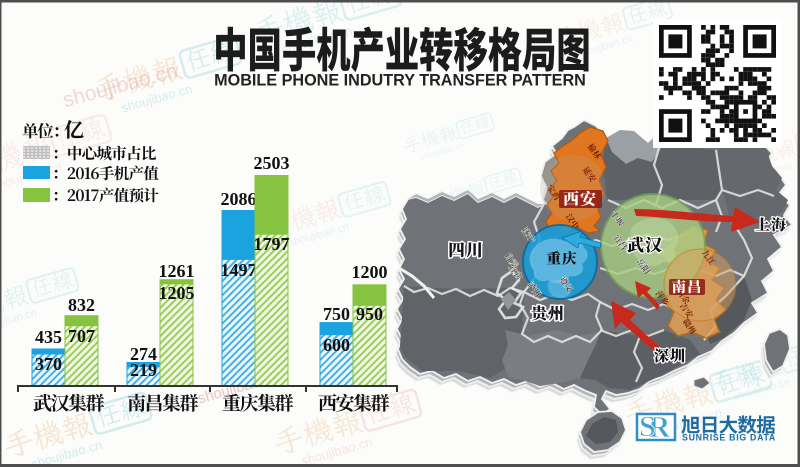 This screenshot has height=467, width=800. What do you see at coordinates (48, 337) in the screenshot?
I see `svg-text: 435` at bounding box center [48, 337].